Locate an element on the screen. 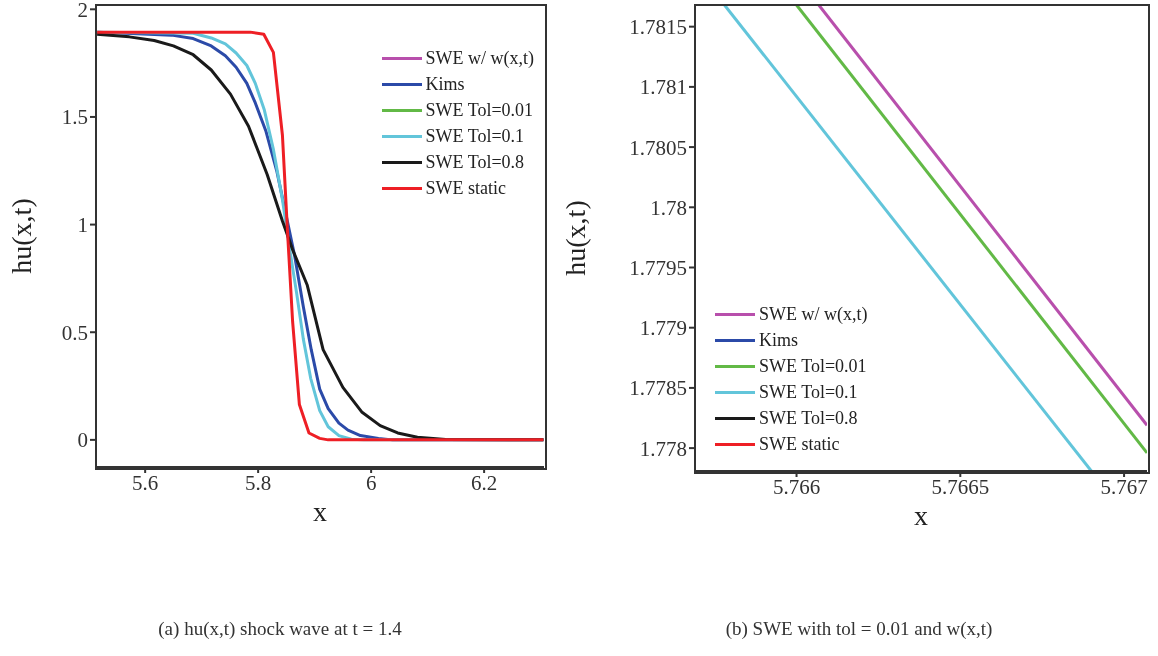  x-tick-label: 5.6 is located at coordinates (145, 482).